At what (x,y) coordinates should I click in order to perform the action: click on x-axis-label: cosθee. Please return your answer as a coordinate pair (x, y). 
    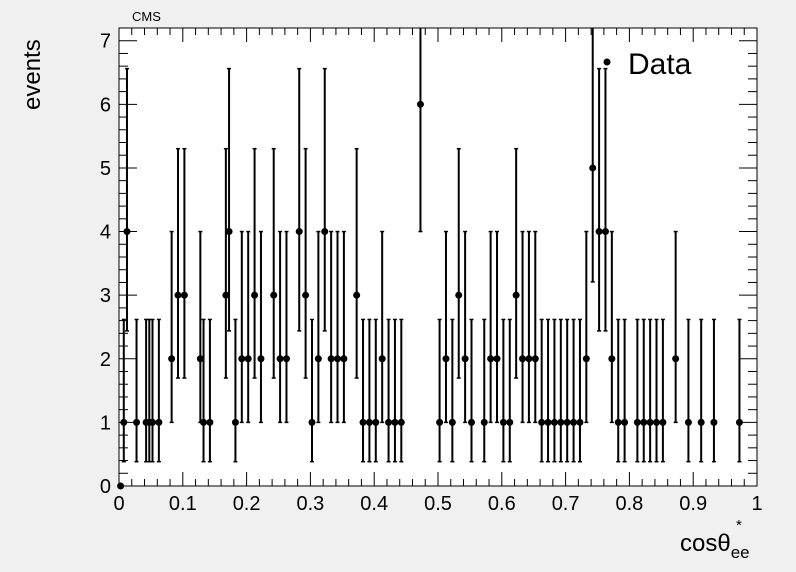
    Looking at the image, I should click on (715, 546).